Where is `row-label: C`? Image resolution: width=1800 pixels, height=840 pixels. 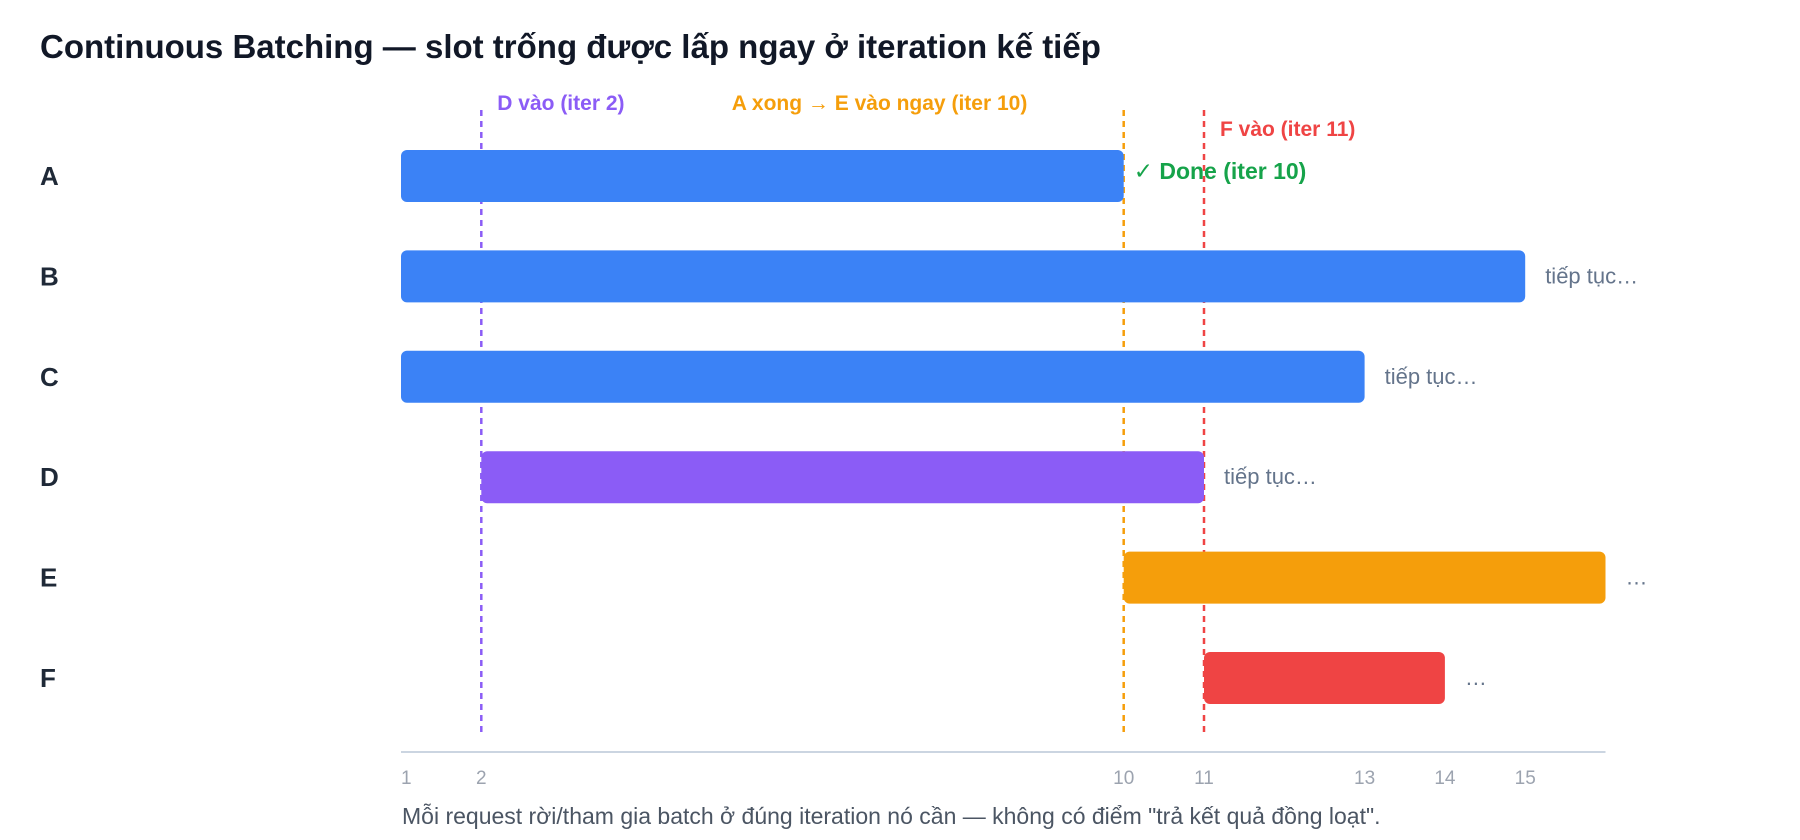
row-label: C is located at coordinates (49, 377).